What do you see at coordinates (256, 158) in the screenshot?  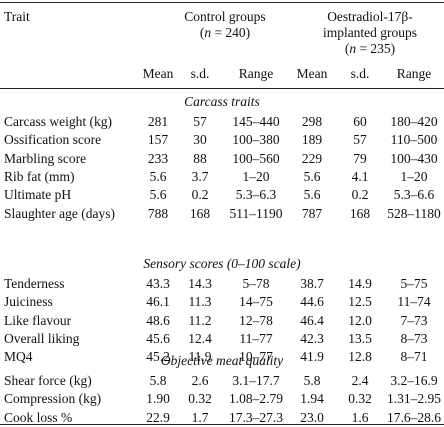 I see `cell-control-range: 100–560` at bounding box center [256, 158].